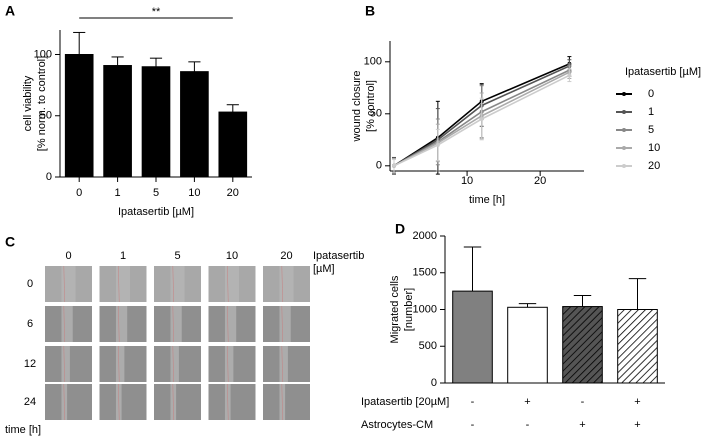  What do you see at coordinates (371, 106) in the screenshot?
I see `y-axis-label: [% control]` at bounding box center [371, 106].